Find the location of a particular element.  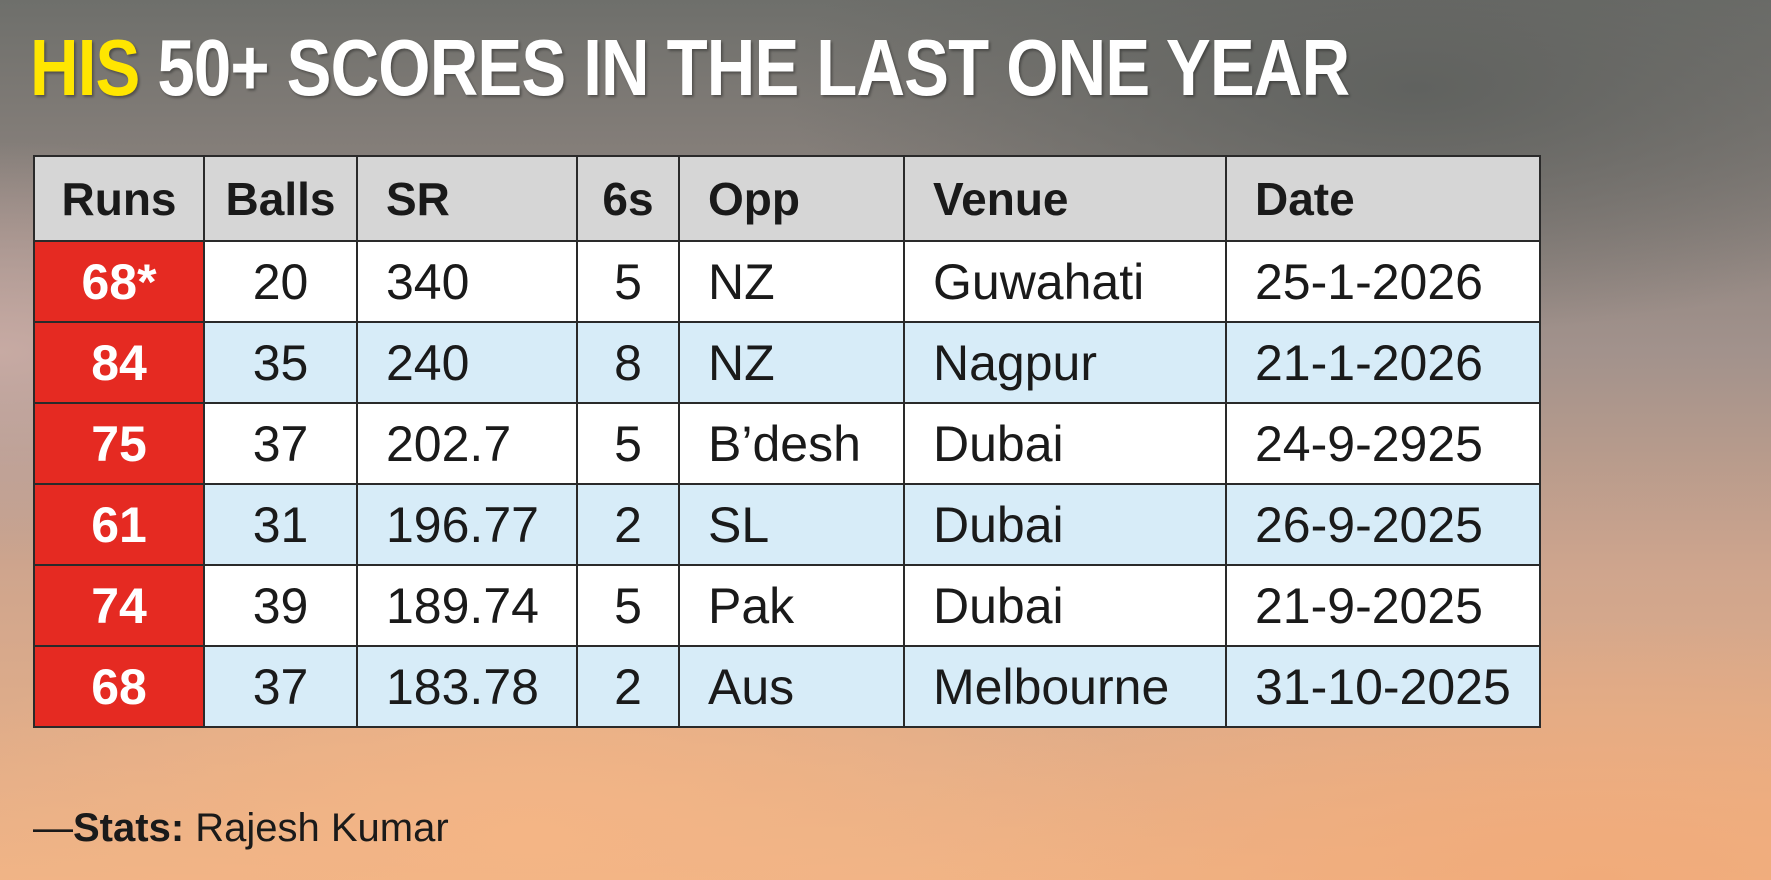

table-row: 75 37 202.7 5 B’desh Dubai 24-9-2925 is located at coordinates (787, 443).